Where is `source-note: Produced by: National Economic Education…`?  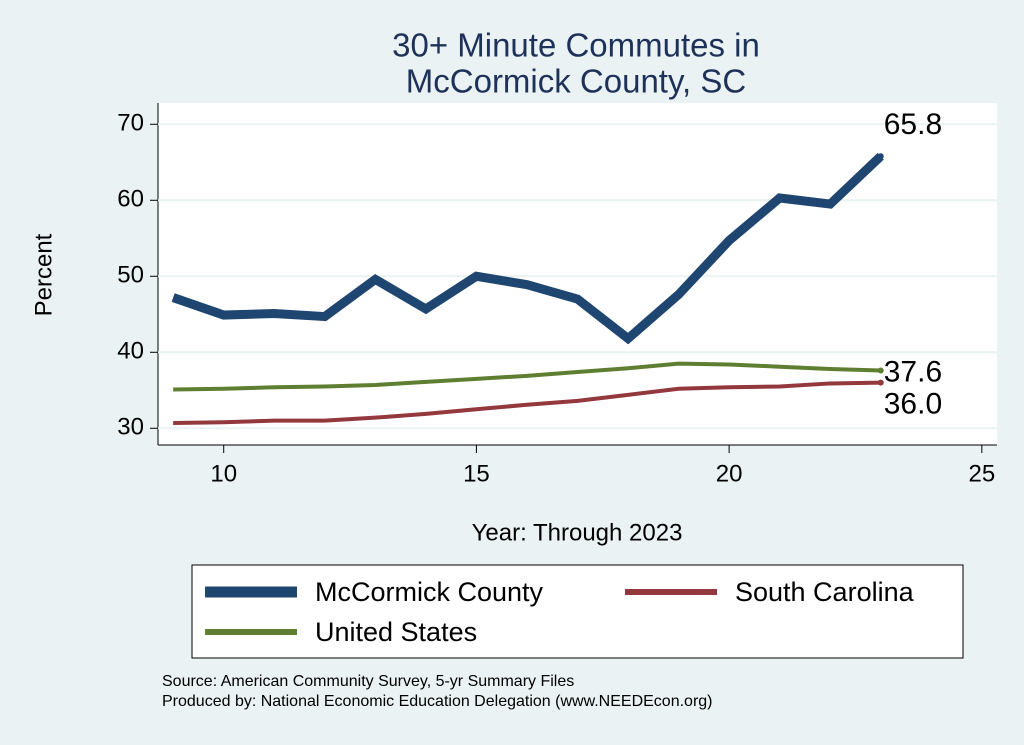
source-note: Produced by: National Economic Education… is located at coordinates (437, 701).